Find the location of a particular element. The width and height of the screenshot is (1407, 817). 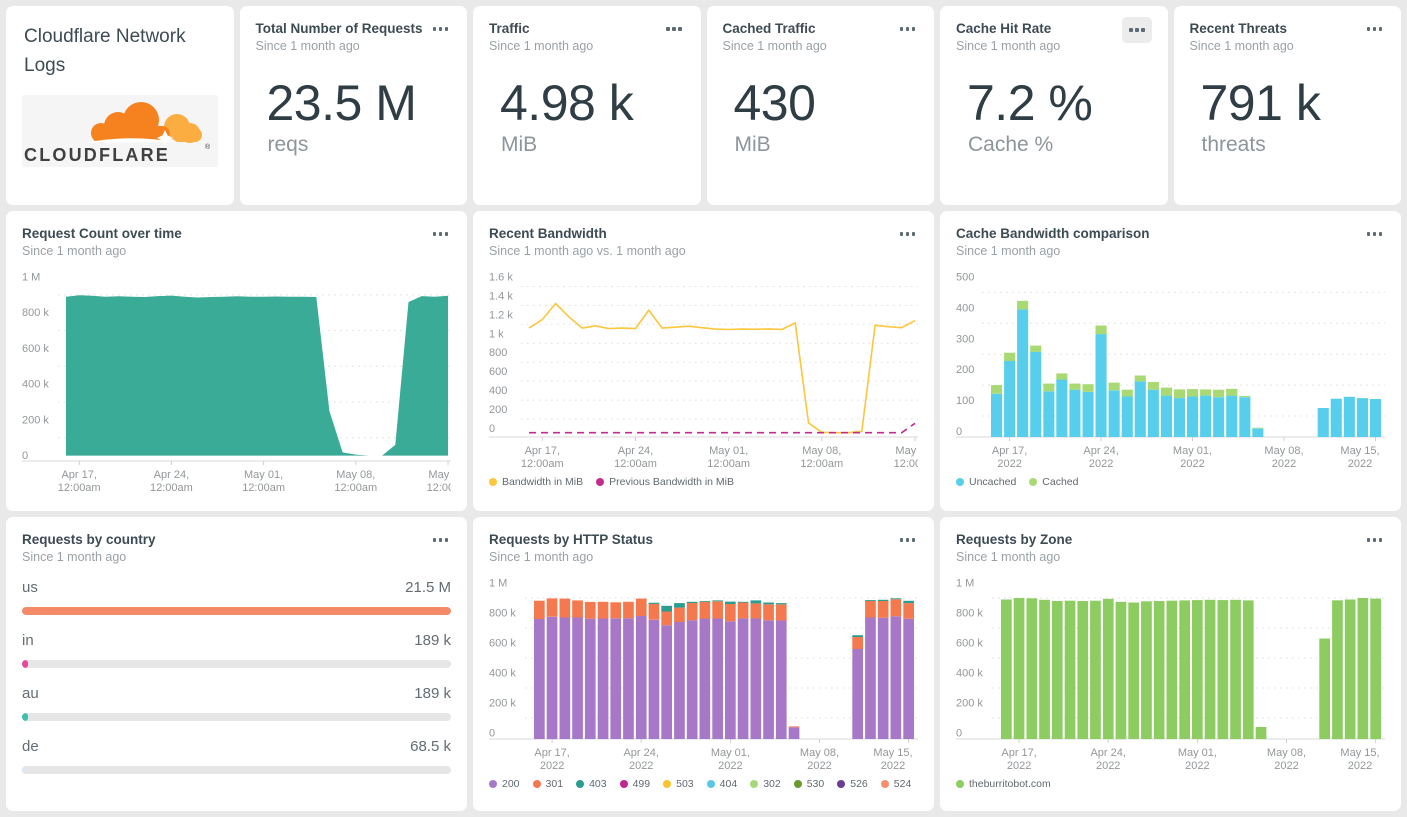

legend-item: 302 is located at coordinates (765, 784).